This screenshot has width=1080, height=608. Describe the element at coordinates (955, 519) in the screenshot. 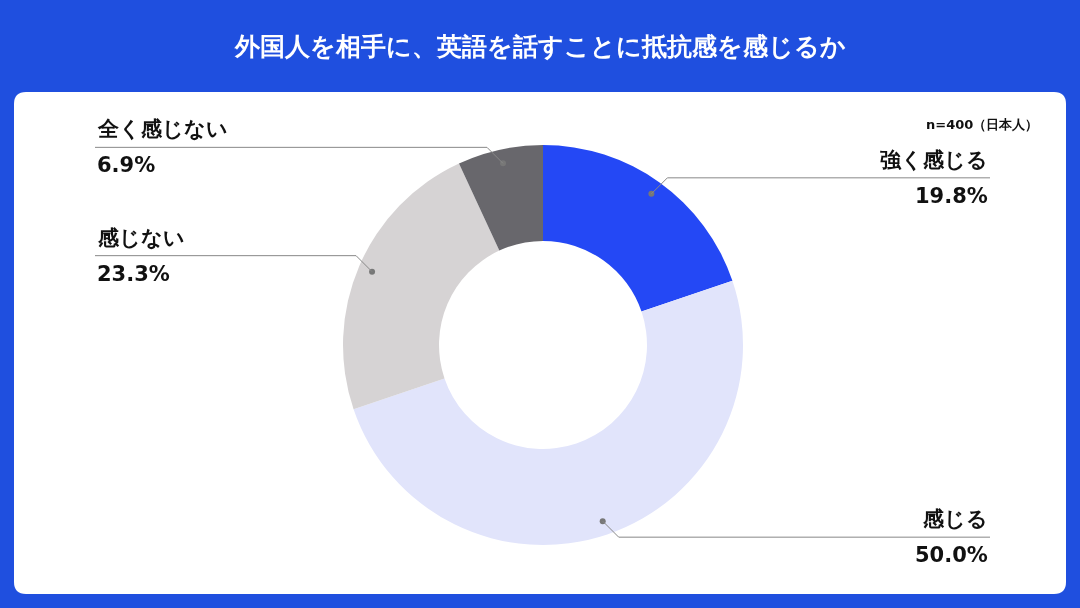

I see `slice-label: 感じる` at that location.